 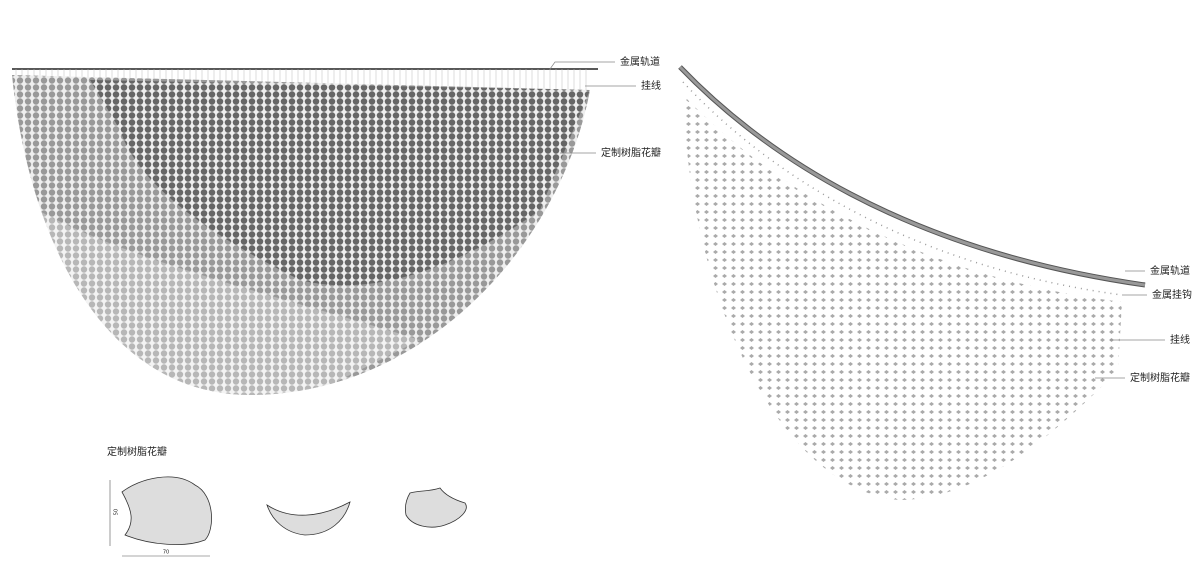 I want to click on petal-plan, so click(x=166, y=510).